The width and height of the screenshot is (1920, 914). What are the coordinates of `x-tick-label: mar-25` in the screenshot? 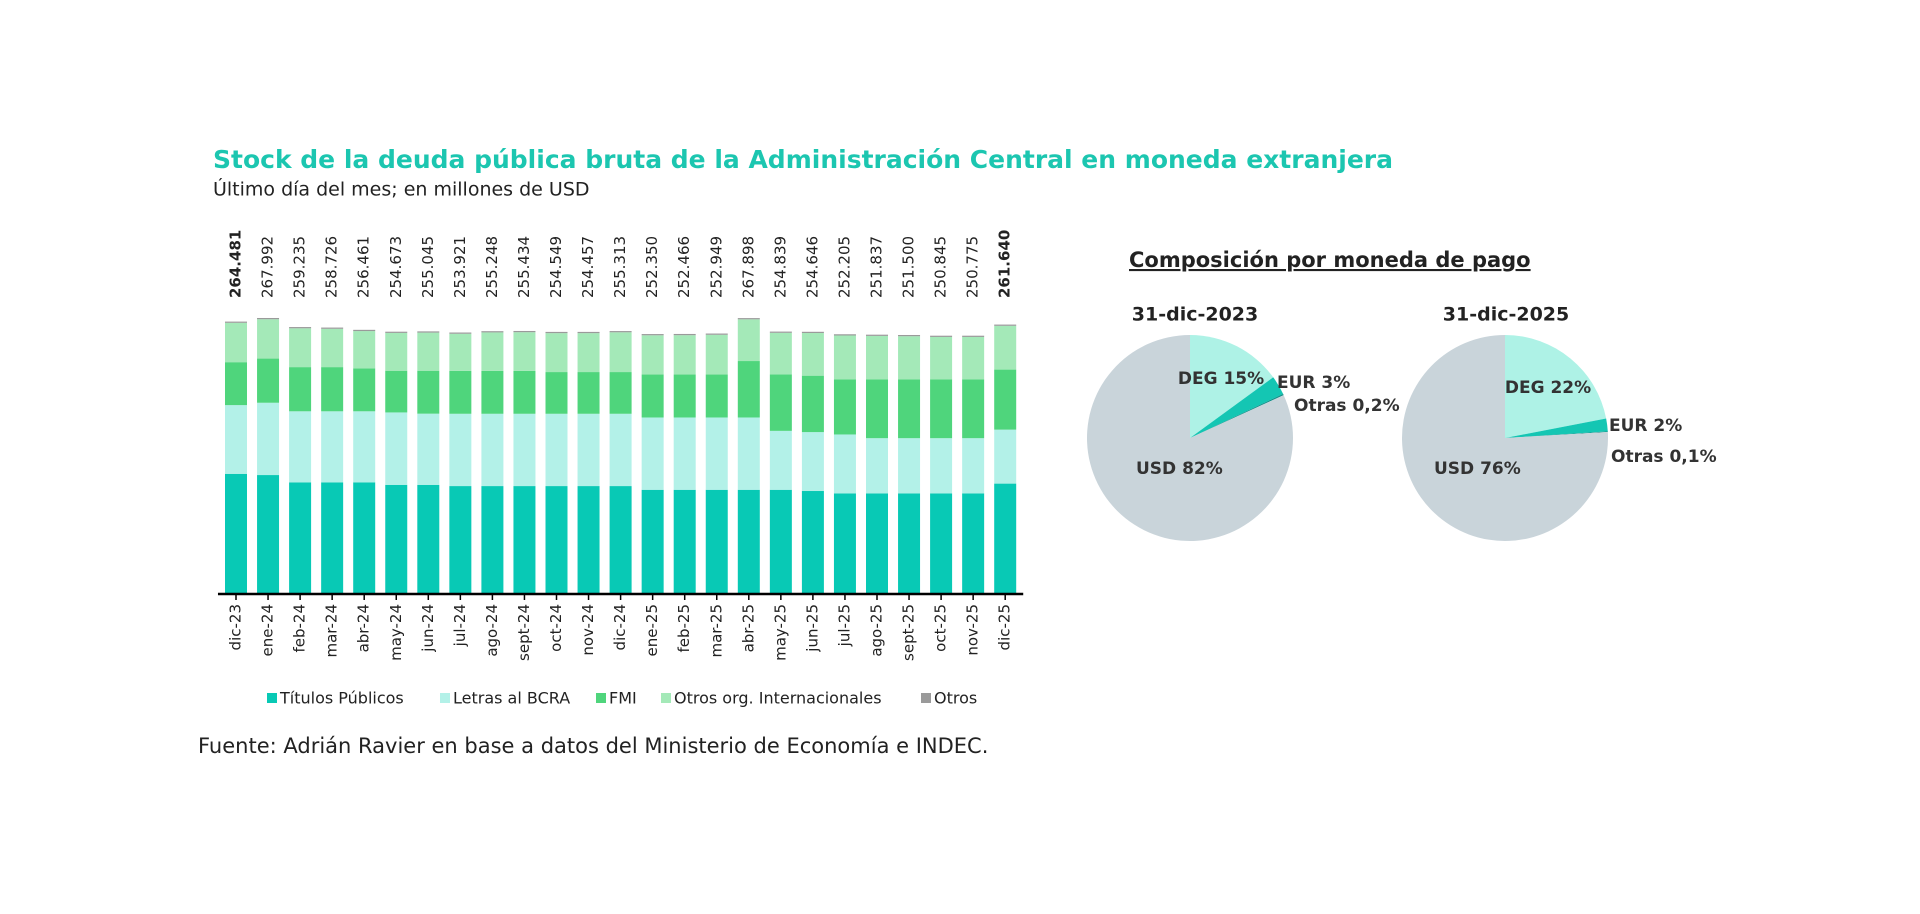 It's located at (716, 631).